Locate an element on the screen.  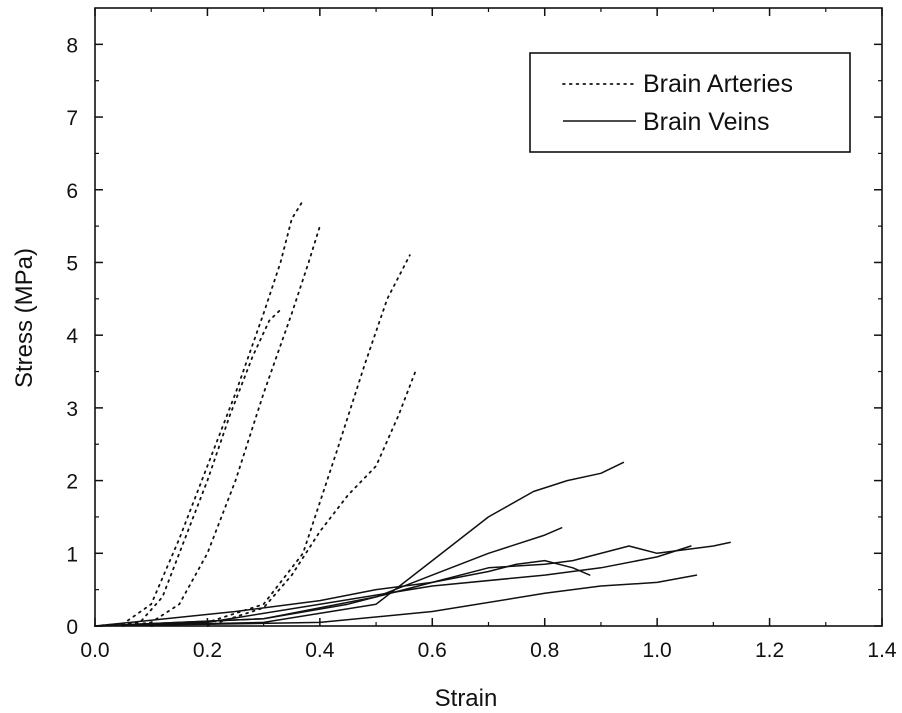
x-tick-label: 0.4 is located at coordinates (320, 650).